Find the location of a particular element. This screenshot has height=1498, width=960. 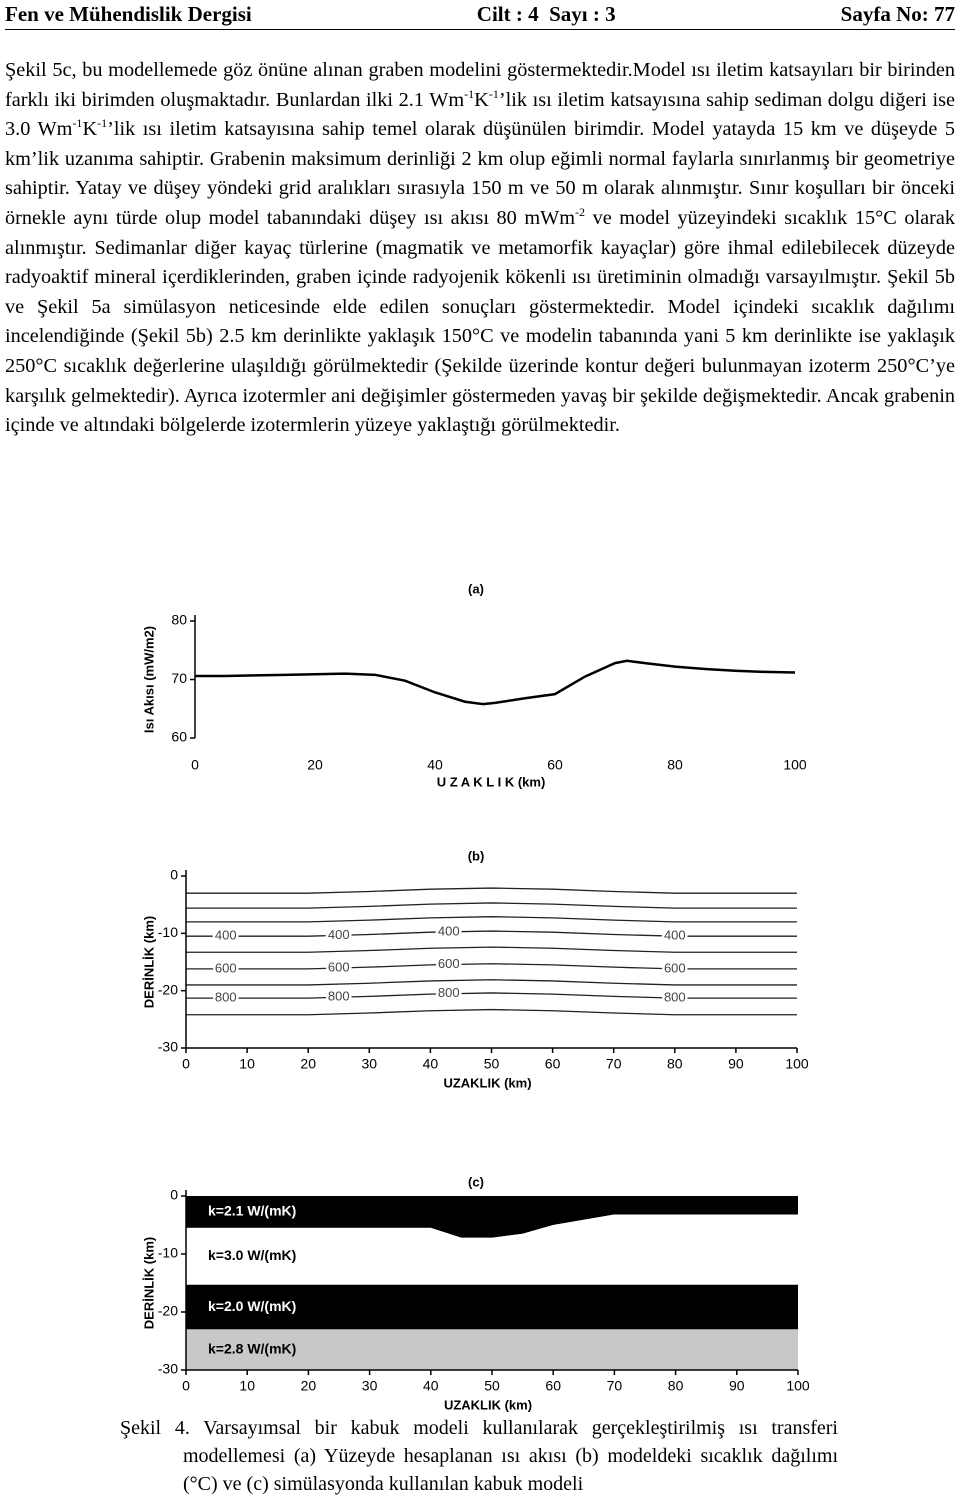

x-axis-label: U Z A K L I K (km) is located at coordinates (491, 781).